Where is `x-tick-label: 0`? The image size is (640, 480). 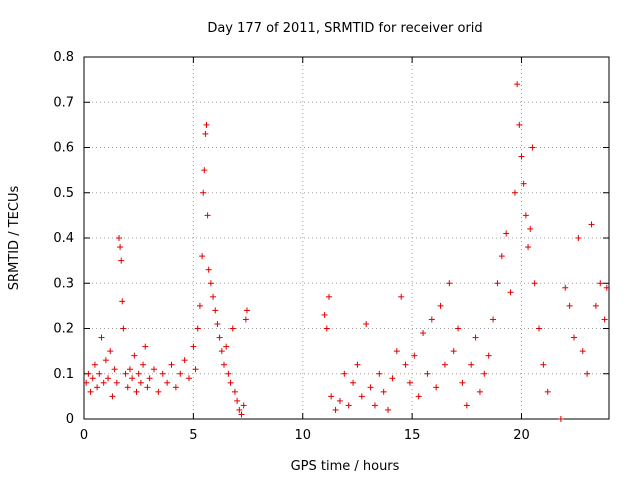 x-tick-label: 0 is located at coordinates (84, 435).